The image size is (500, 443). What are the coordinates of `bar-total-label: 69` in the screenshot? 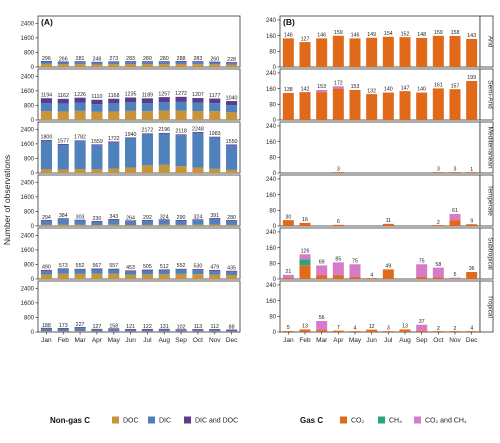 It's located at (322, 263).